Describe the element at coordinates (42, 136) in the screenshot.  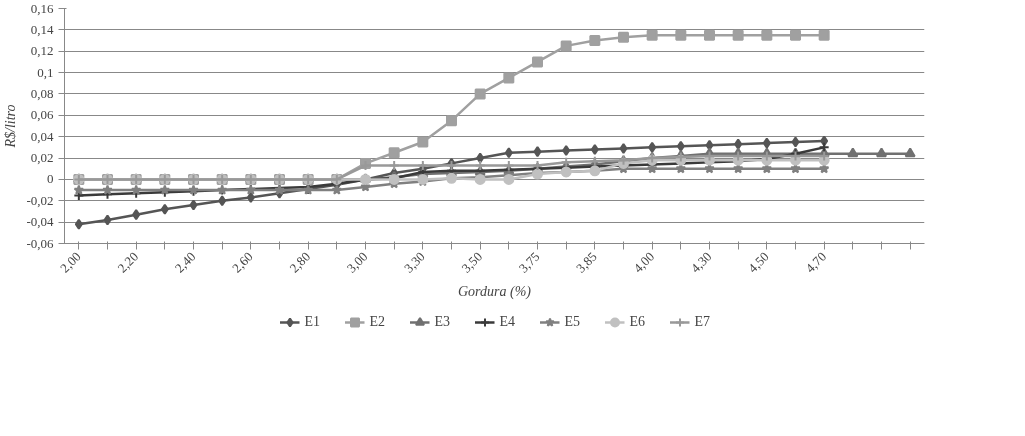
I see `y-tick-label: 0,04` at that location.